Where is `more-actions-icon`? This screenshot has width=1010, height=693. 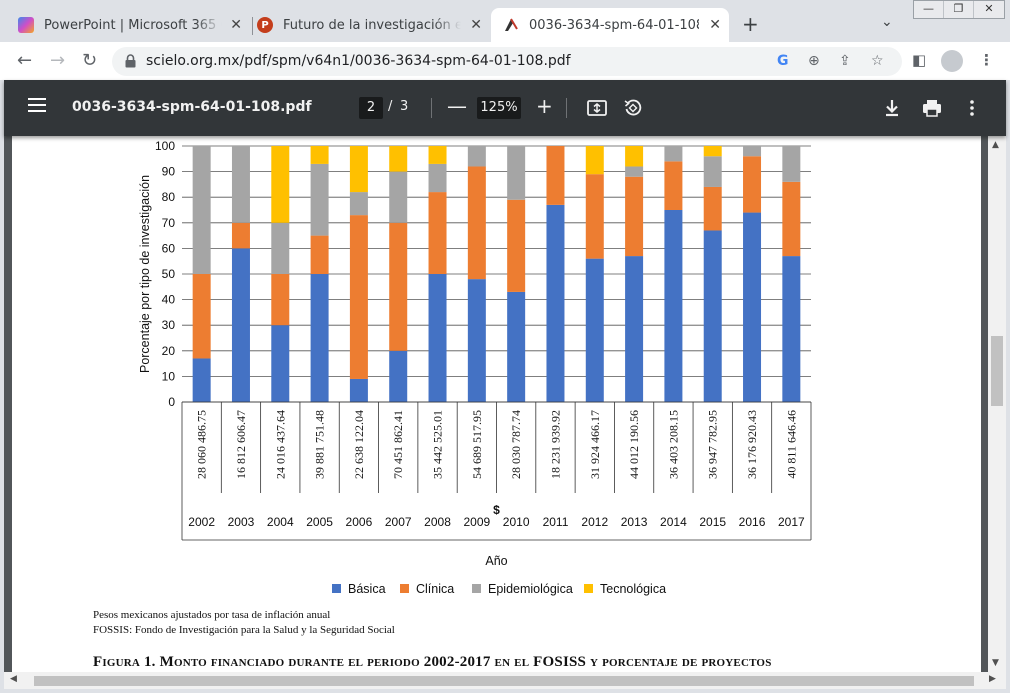 more-actions-icon is located at coordinates (972, 108).